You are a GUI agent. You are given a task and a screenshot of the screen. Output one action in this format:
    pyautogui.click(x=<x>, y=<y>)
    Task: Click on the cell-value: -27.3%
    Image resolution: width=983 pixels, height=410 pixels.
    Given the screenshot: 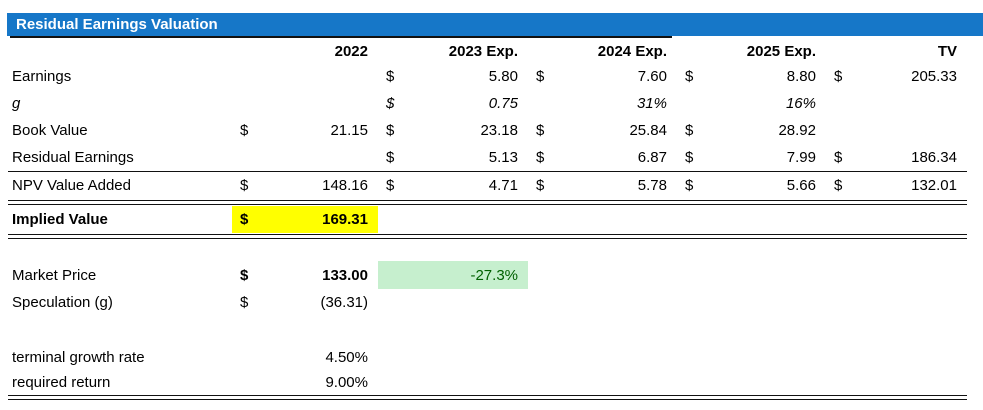 What is the action you would take?
    pyautogui.click(x=494, y=275)
    